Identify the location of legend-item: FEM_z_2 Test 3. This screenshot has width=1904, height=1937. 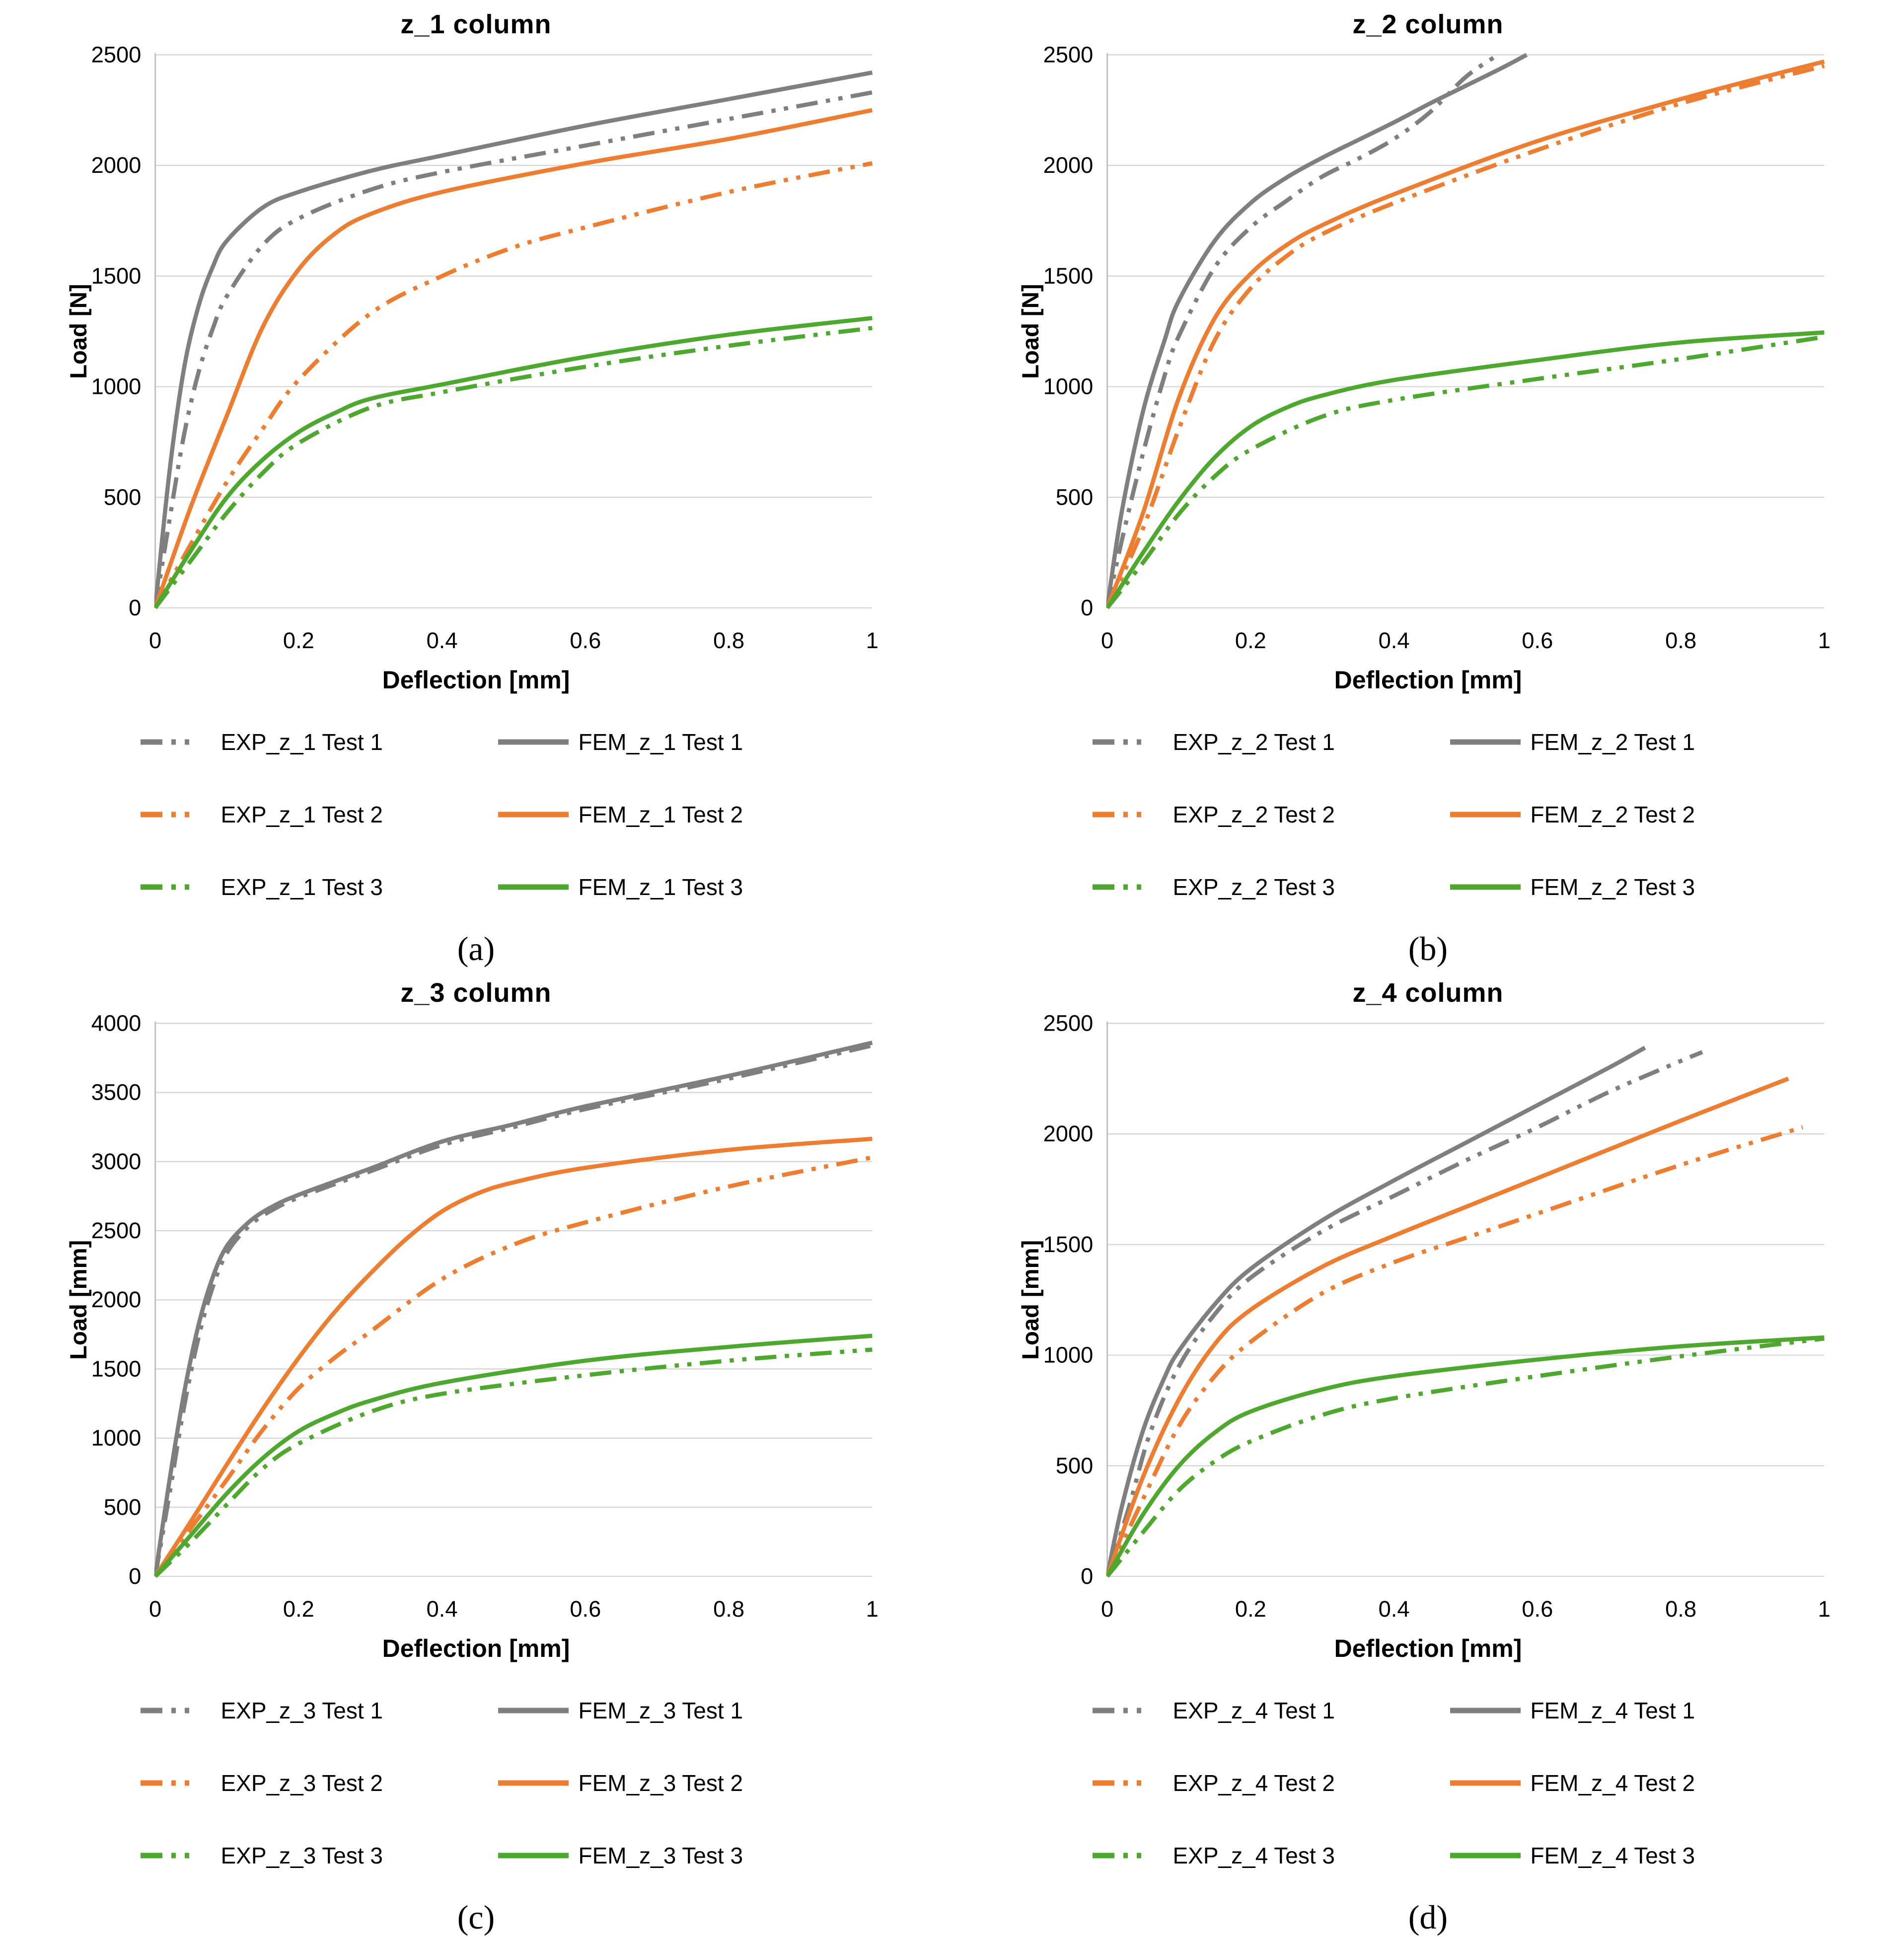
(1607, 887).